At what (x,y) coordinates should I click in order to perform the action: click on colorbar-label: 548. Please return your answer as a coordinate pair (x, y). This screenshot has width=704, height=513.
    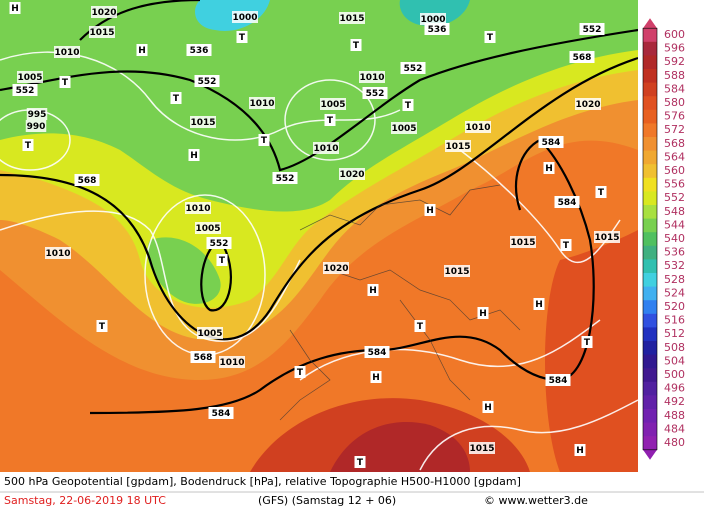
    Looking at the image, I should click on (674, 211).